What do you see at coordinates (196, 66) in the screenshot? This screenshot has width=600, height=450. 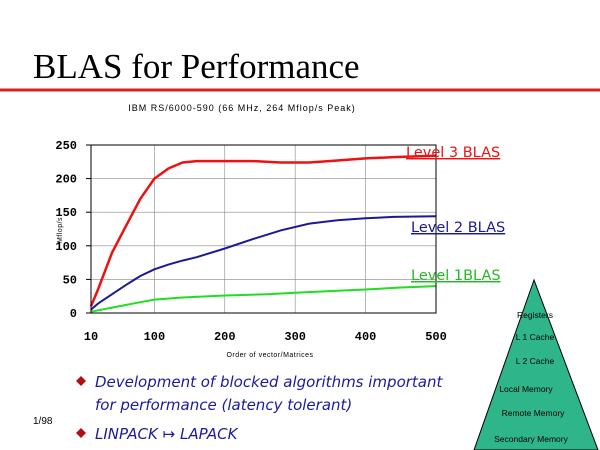 I see `slide-title: BLAS for Performance` at bounding box center [196, 66].